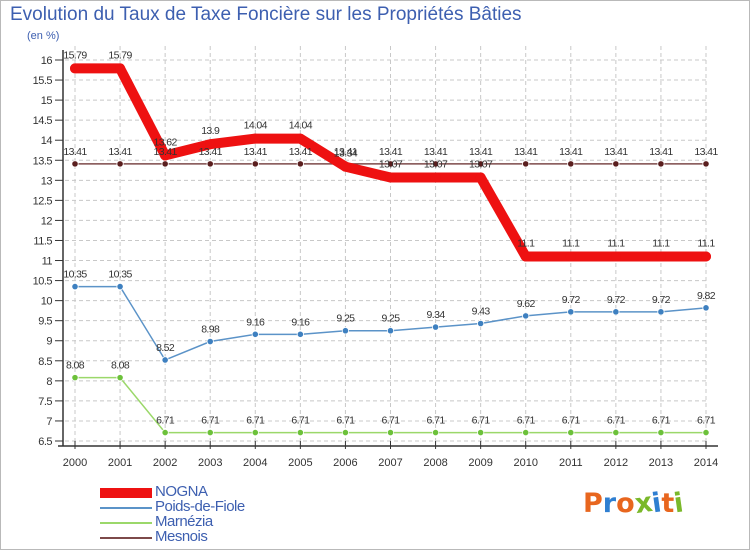  I want to click on y-tick-label: 12, so click(47, 221).